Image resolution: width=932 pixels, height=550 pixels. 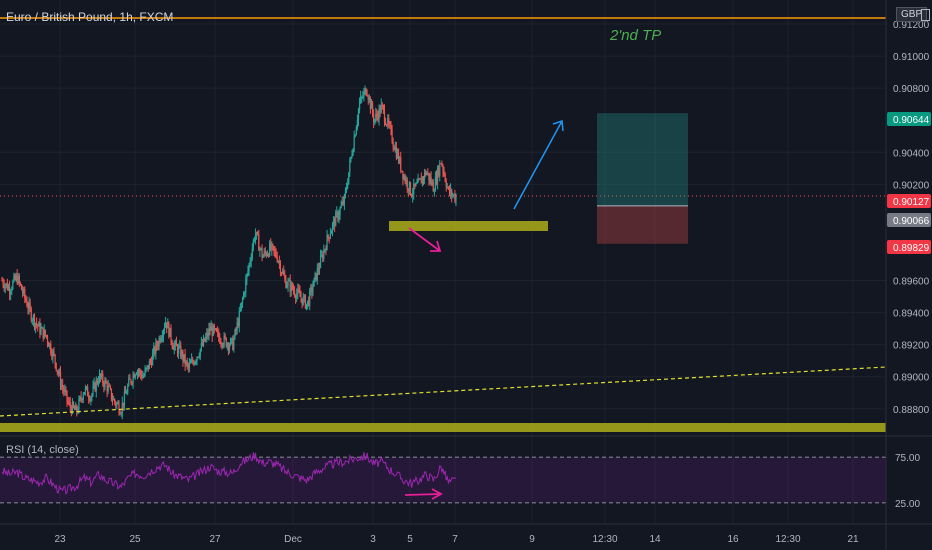 What do you see at coordinates (60, 539) in the screenshot?
I see `x-tick-label: 23` at bounding box center [60, 539].